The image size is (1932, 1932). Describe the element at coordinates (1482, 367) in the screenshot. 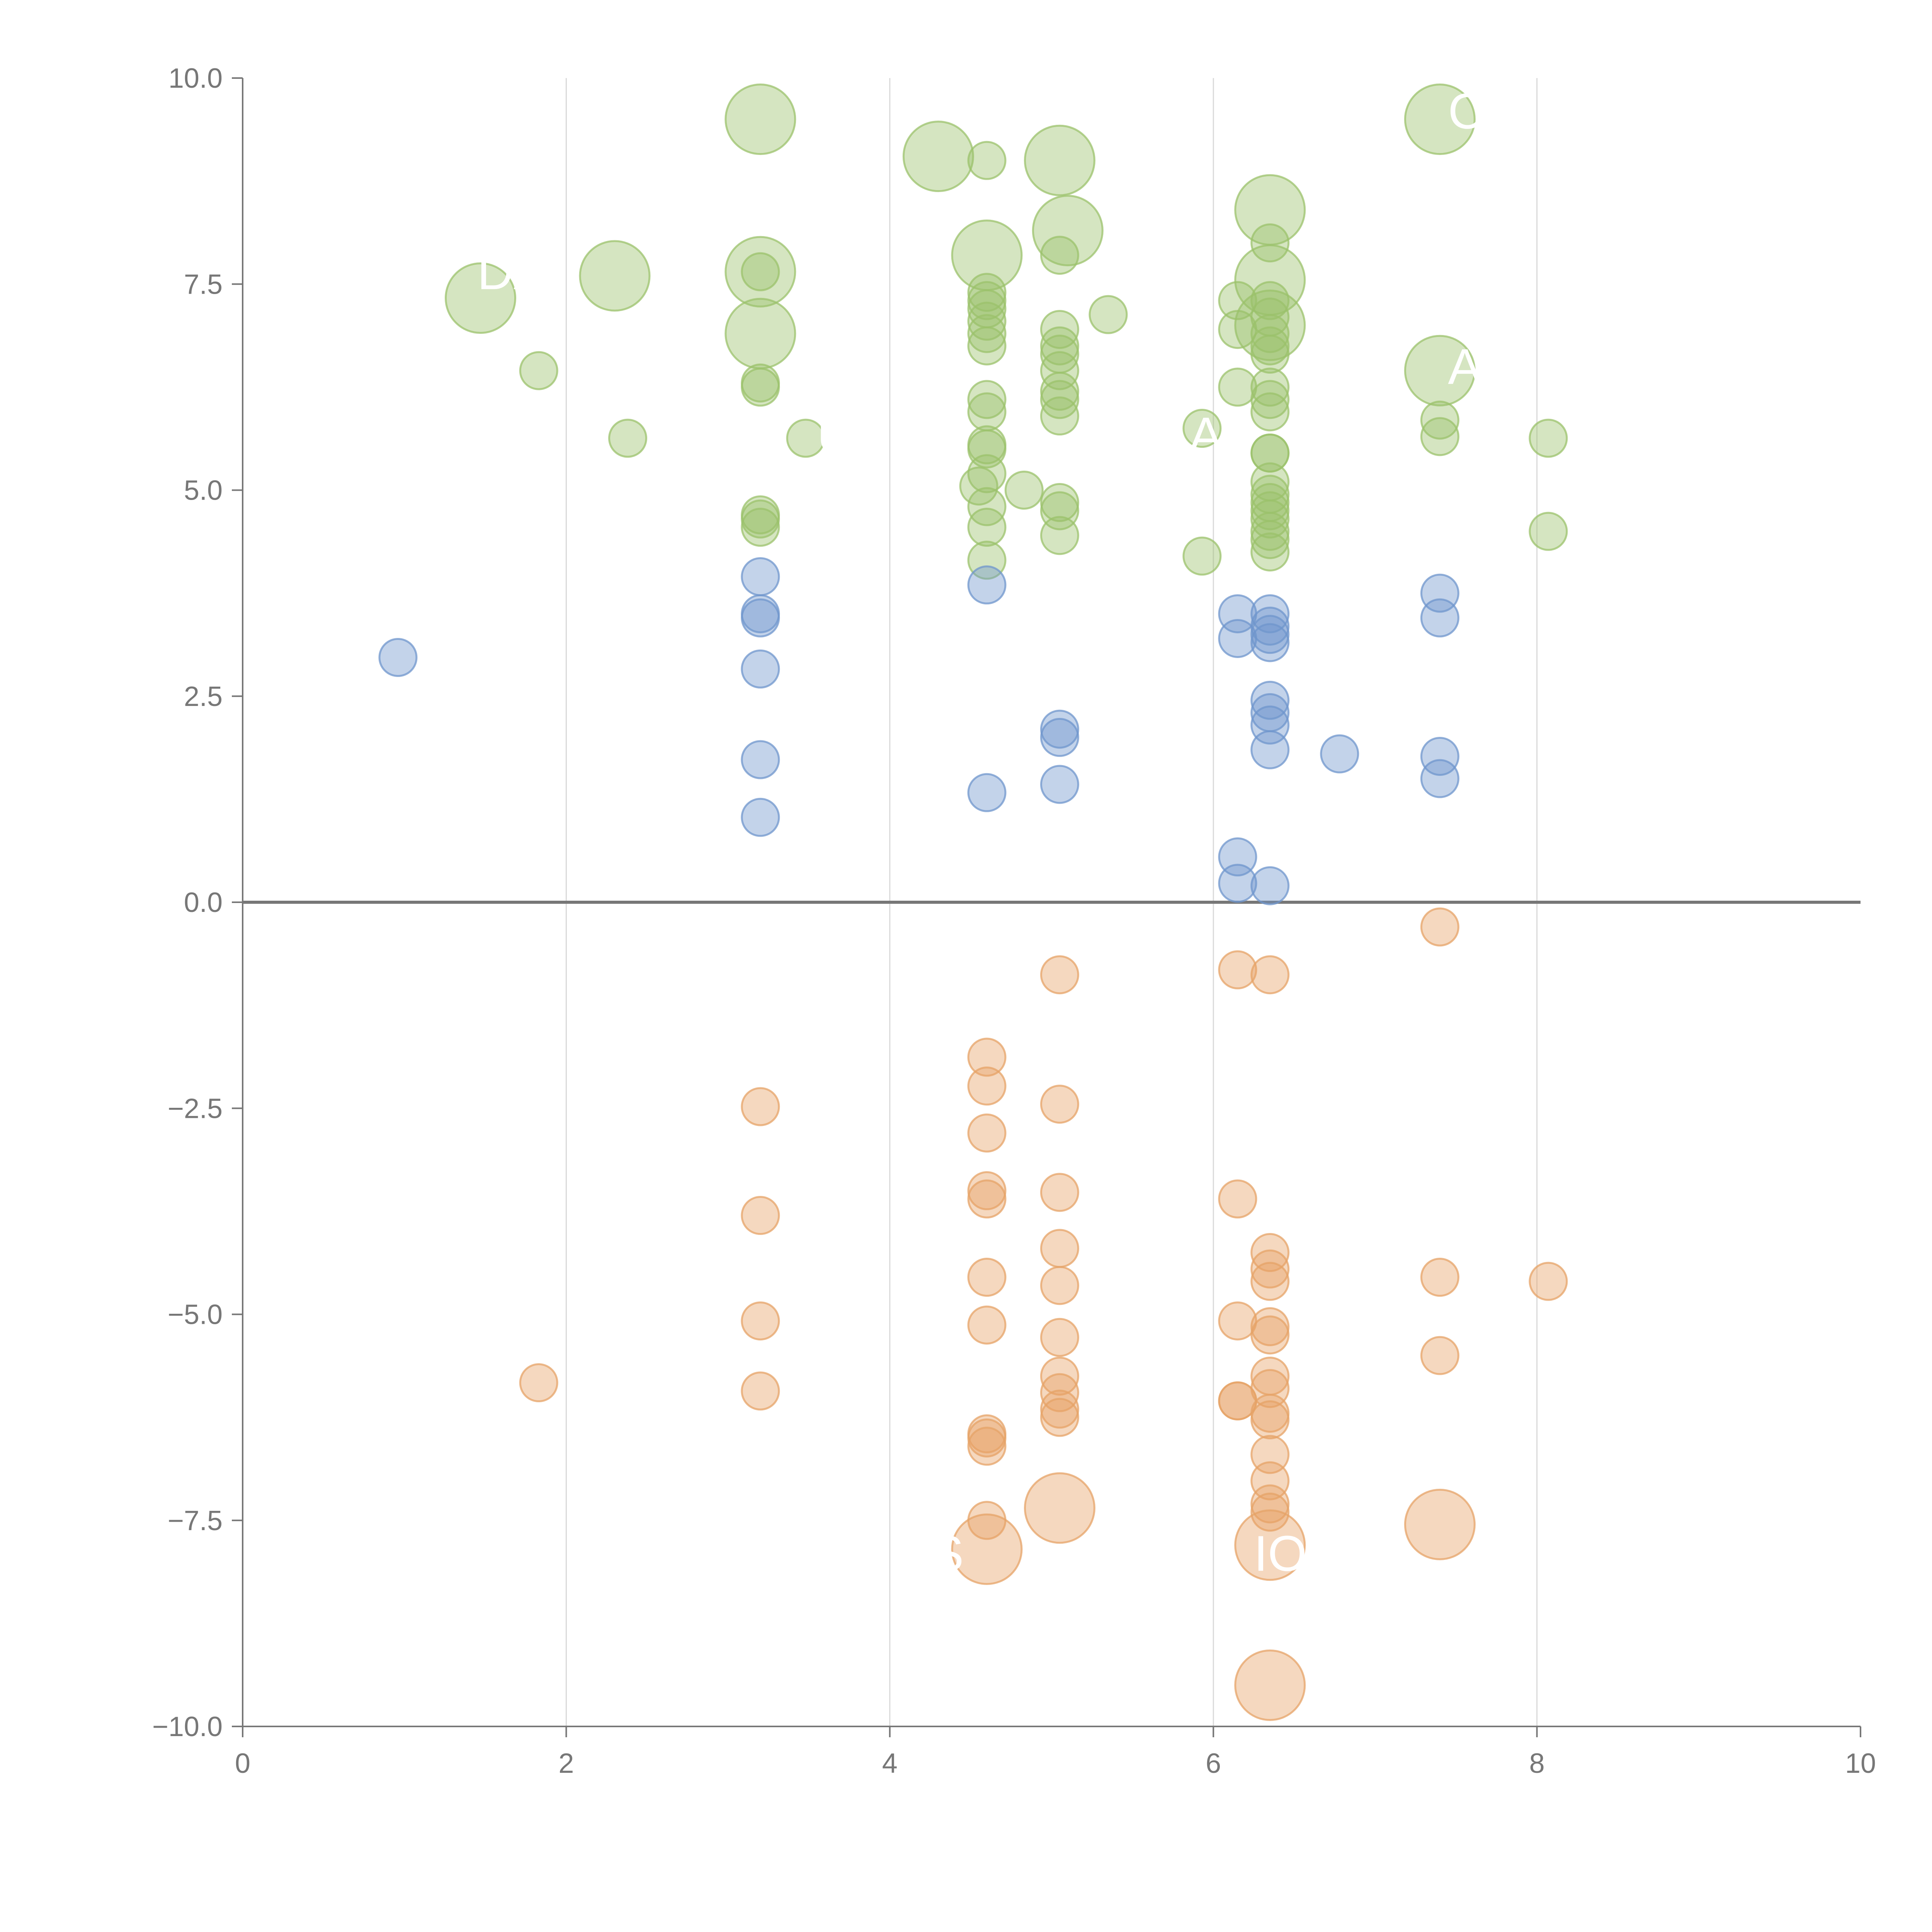

I see `bubble-annotation: AS` at that location.